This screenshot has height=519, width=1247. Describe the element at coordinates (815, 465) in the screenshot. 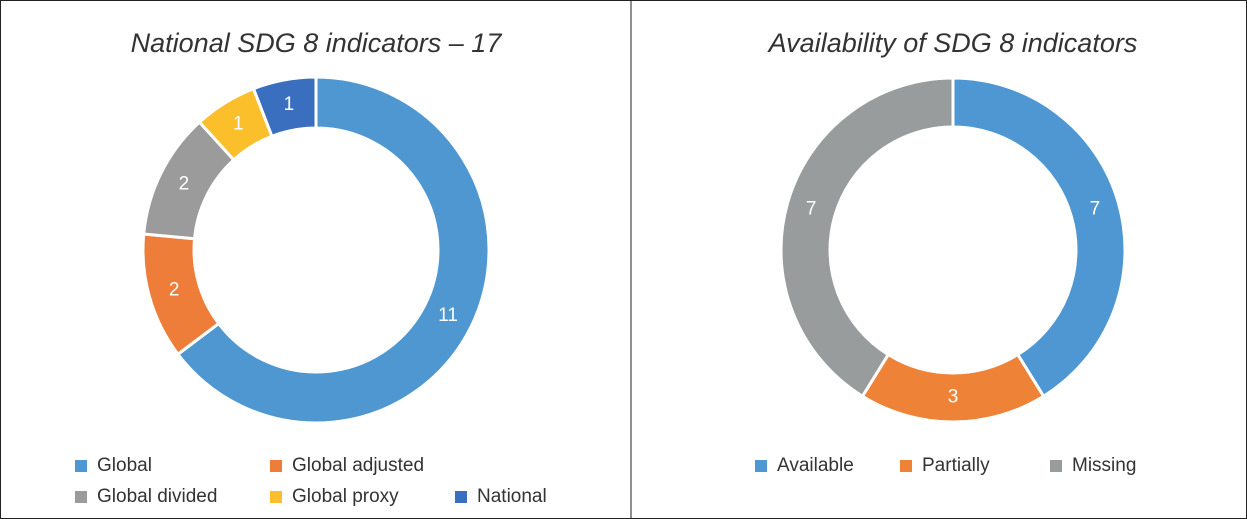

I see `legend-label: Available` at that location.